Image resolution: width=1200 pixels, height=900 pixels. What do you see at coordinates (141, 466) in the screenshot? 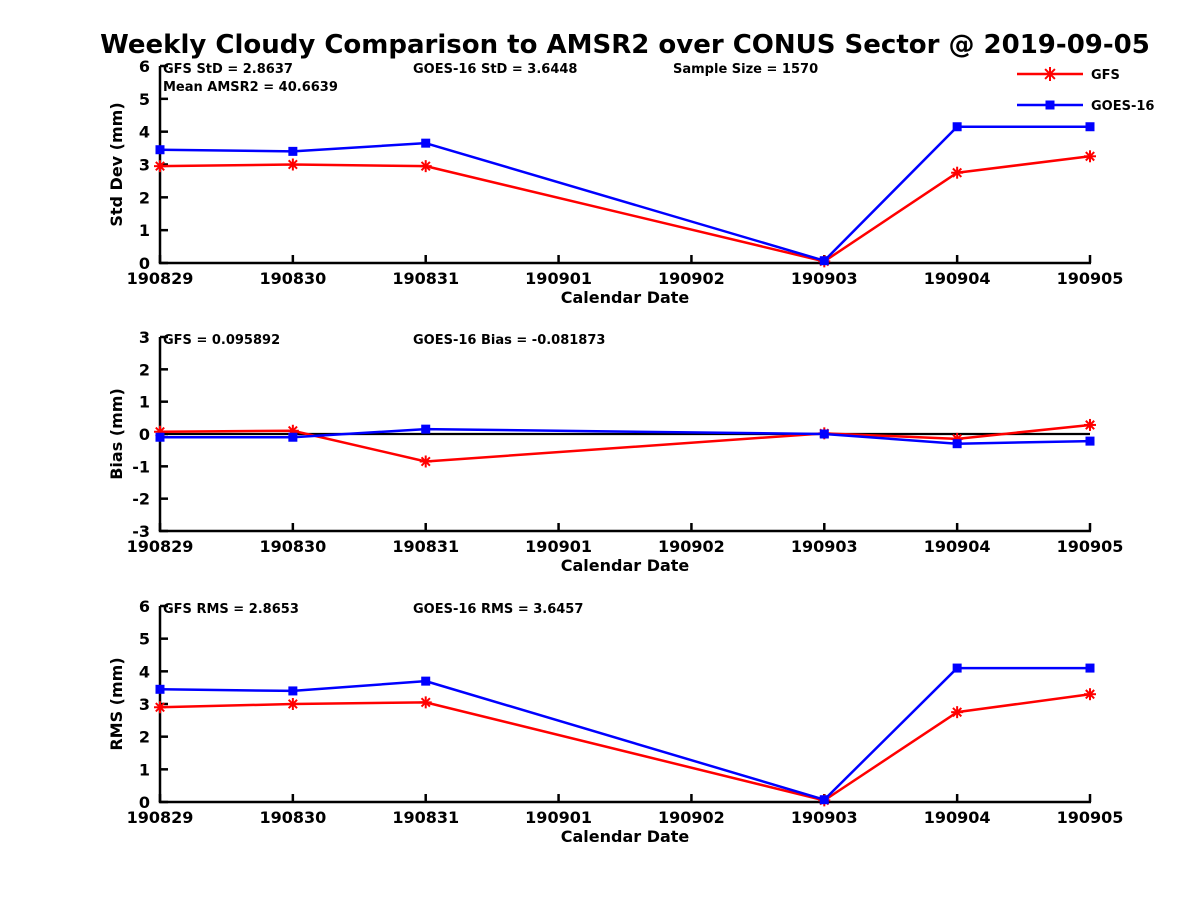
I see `y-tick-label: -1` at bounding box center [141, 466].